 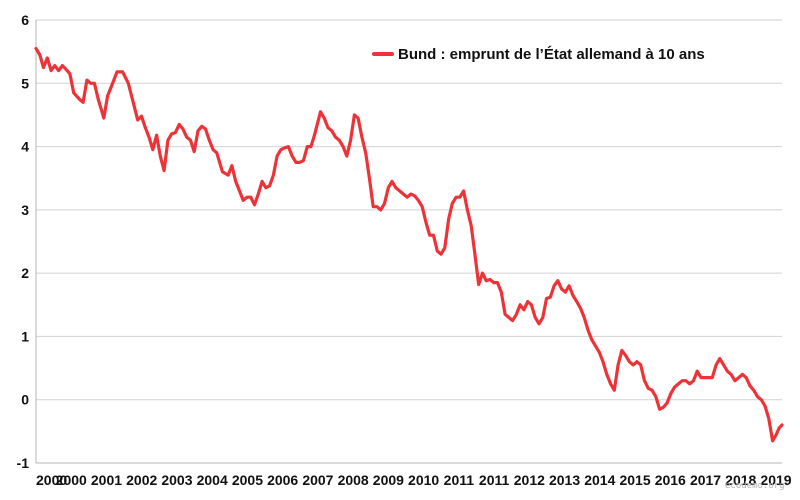 I want to click on watermark: ecodemo.org, so click(x=755, y=486).